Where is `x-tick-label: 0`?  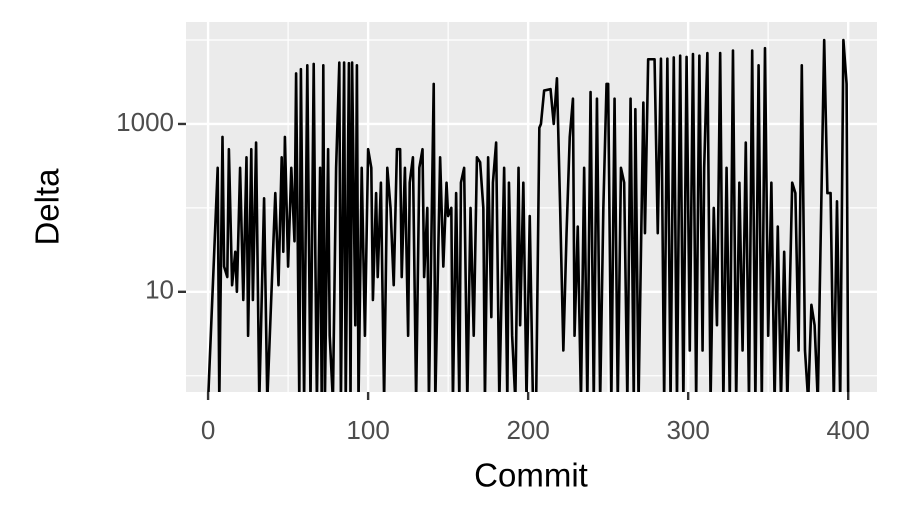 x-tick-label: 0 is located at coordinates (208, 430).